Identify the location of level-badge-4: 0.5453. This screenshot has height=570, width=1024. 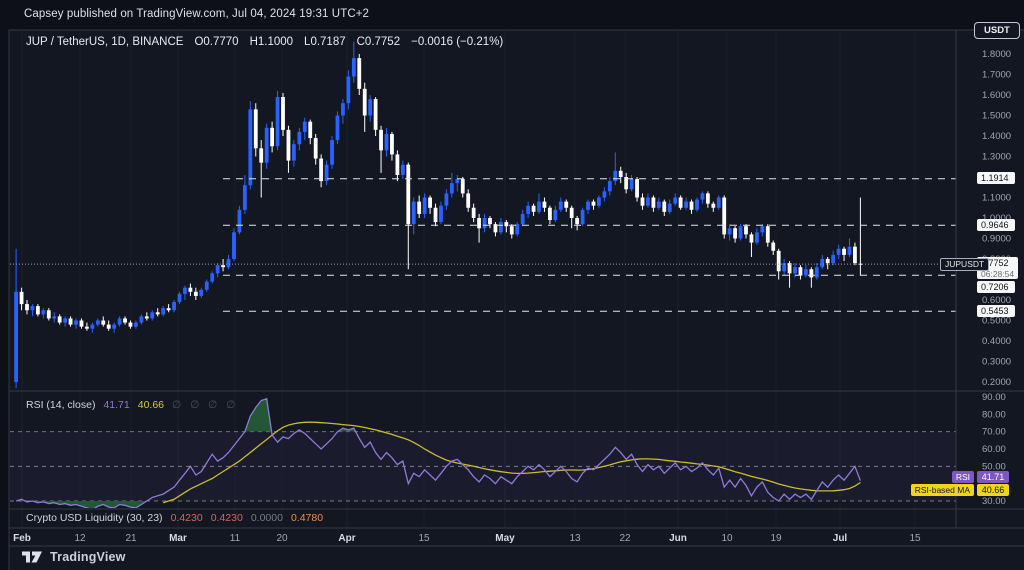
(996, 311).